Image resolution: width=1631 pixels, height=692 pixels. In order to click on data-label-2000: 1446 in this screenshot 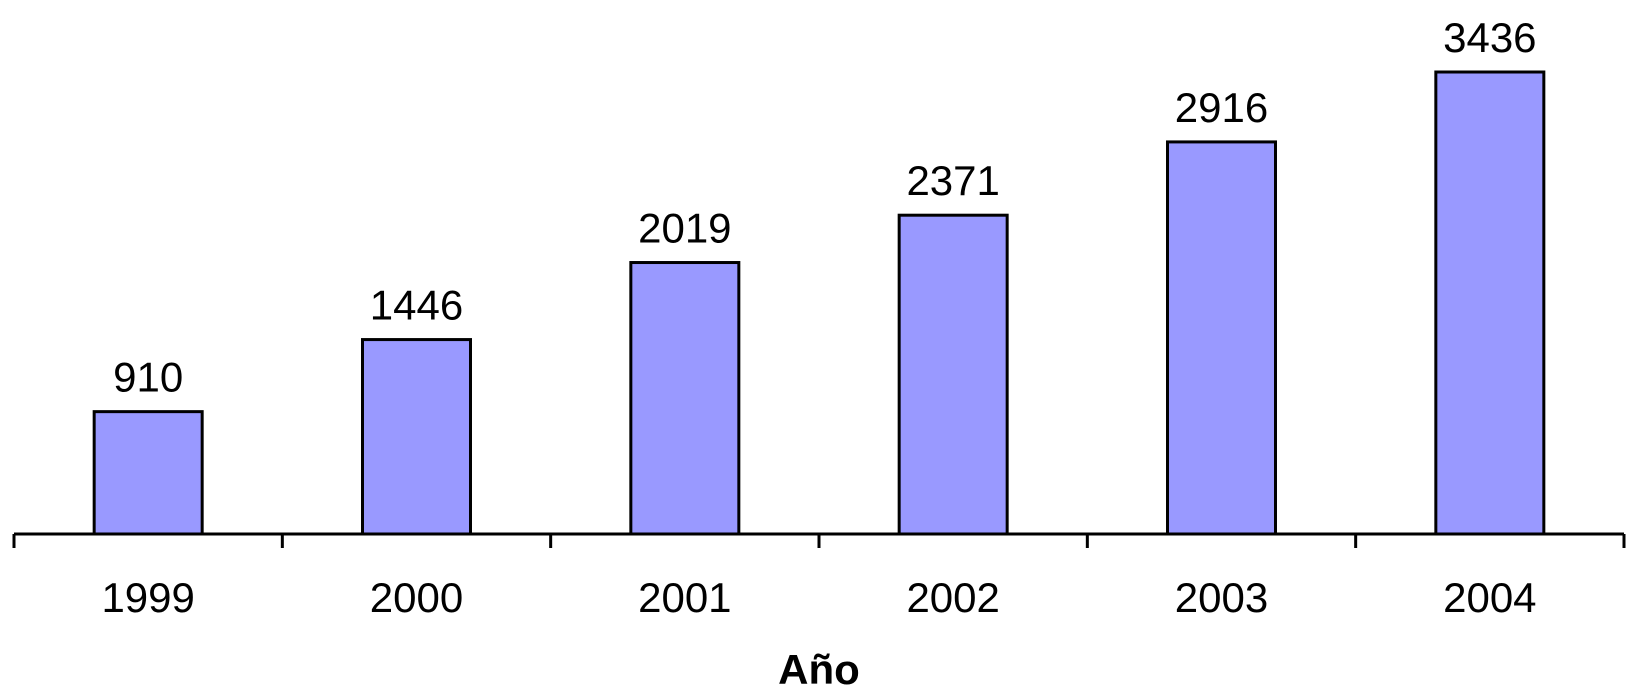, I will do `click(416, 305)`.